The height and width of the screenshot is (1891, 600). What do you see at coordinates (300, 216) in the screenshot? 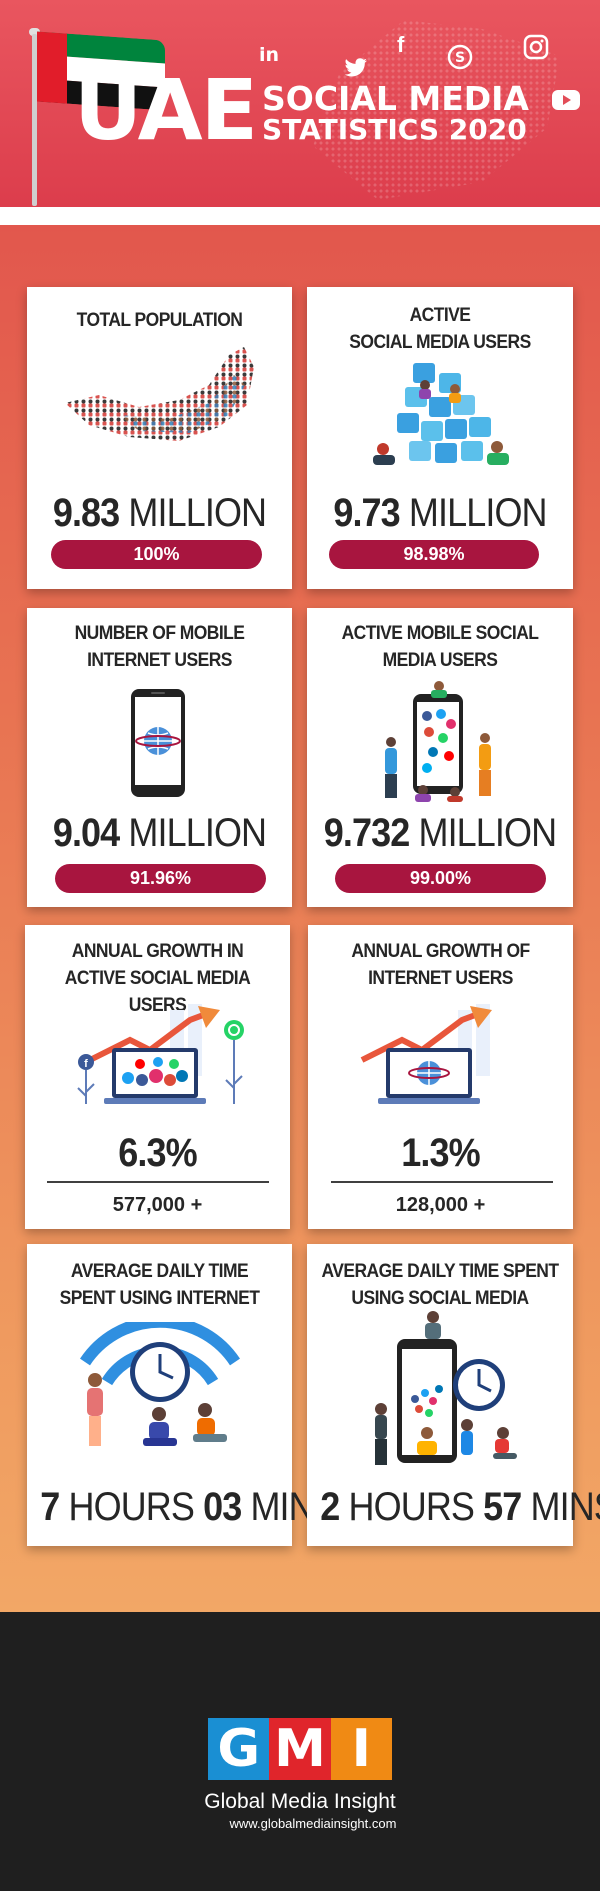
I see `header-divider` at bounding box center [300, 216].